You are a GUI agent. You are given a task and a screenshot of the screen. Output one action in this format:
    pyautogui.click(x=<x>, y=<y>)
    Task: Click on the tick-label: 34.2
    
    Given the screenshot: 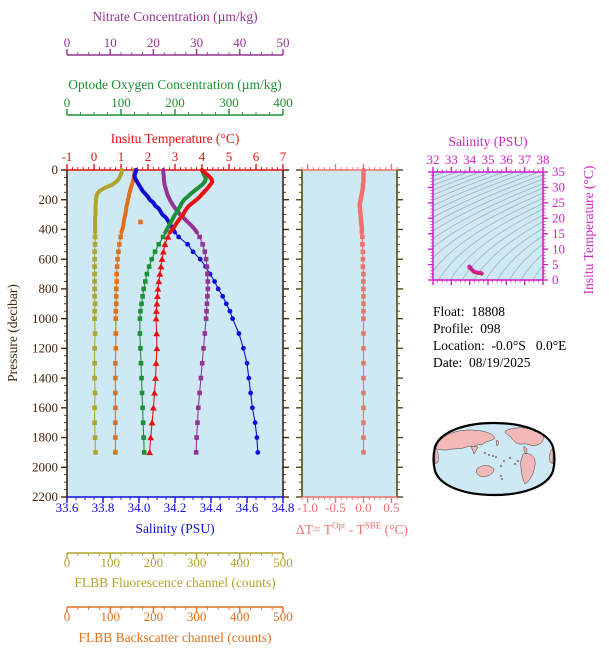 What is the action you would take?
    pyautogui.click(x=175, y=507)
    